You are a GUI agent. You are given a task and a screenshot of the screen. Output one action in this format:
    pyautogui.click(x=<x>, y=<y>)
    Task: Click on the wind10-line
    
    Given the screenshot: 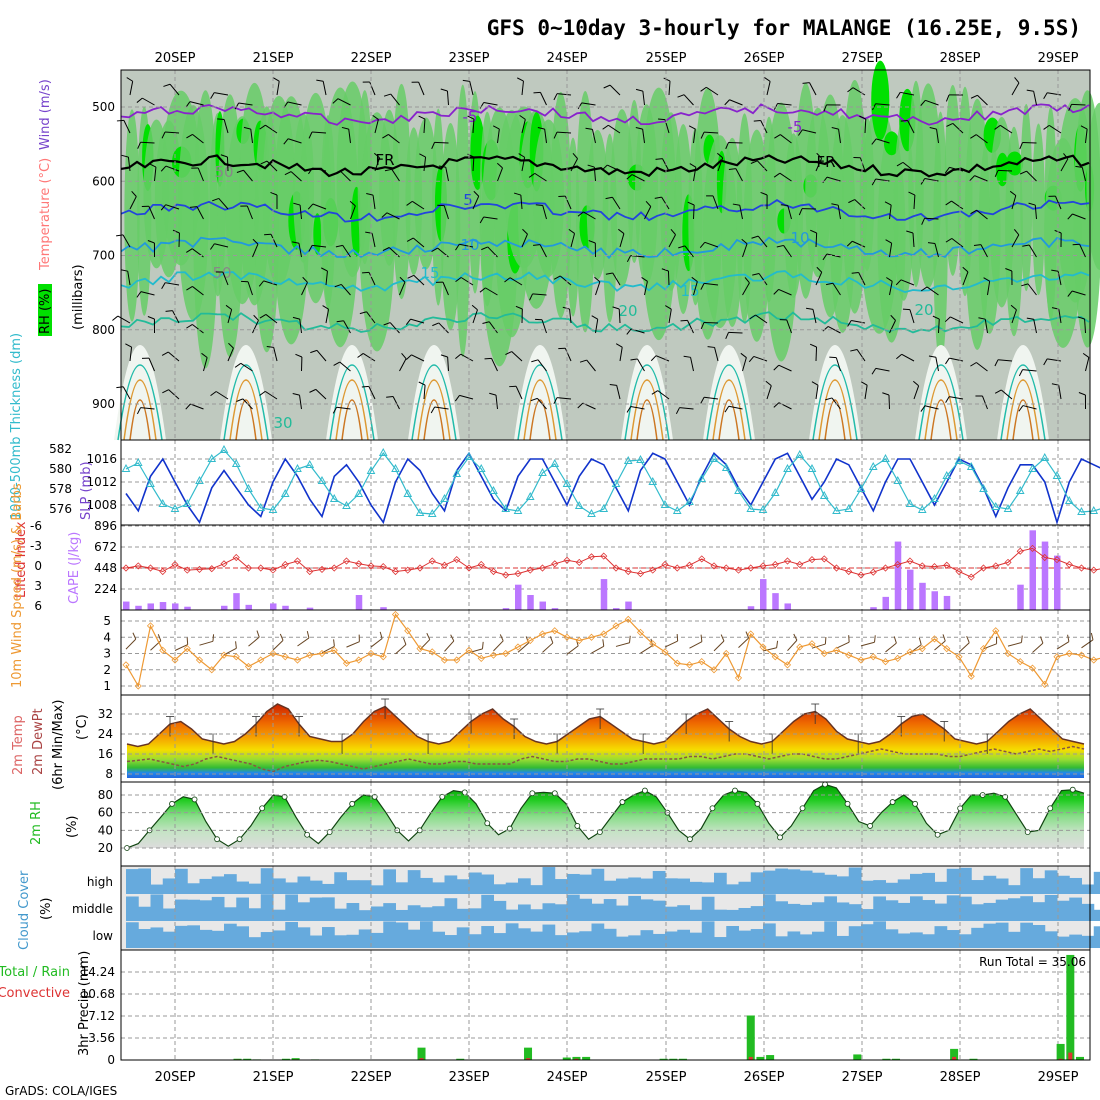 What is the action you would take?
    pyautogui.click(x=612, y=650)
    